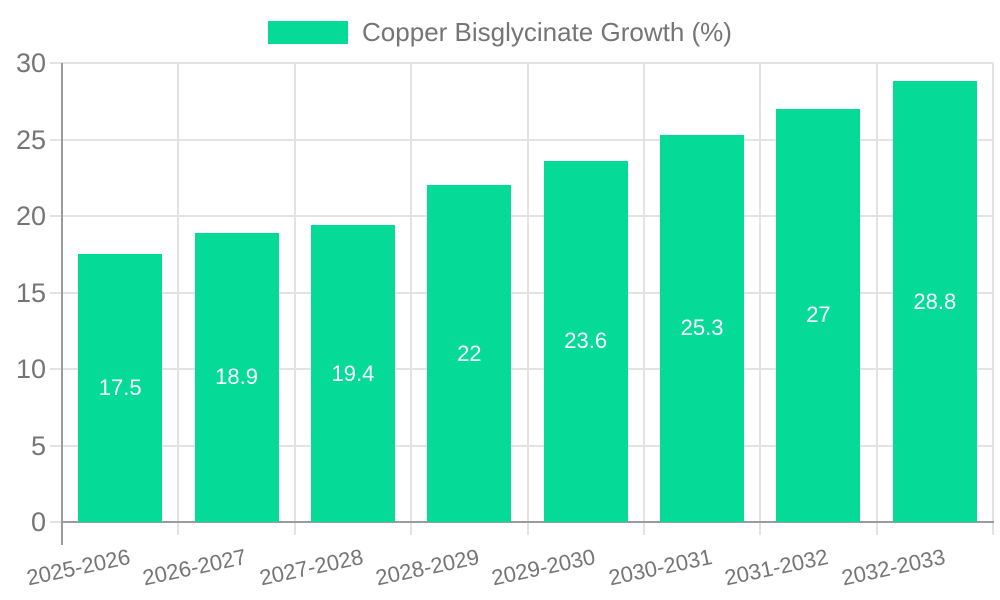 This screenshot has width=1000, height=600. I want to click on x-tick-label: 2025-2026, so click(78, 567).